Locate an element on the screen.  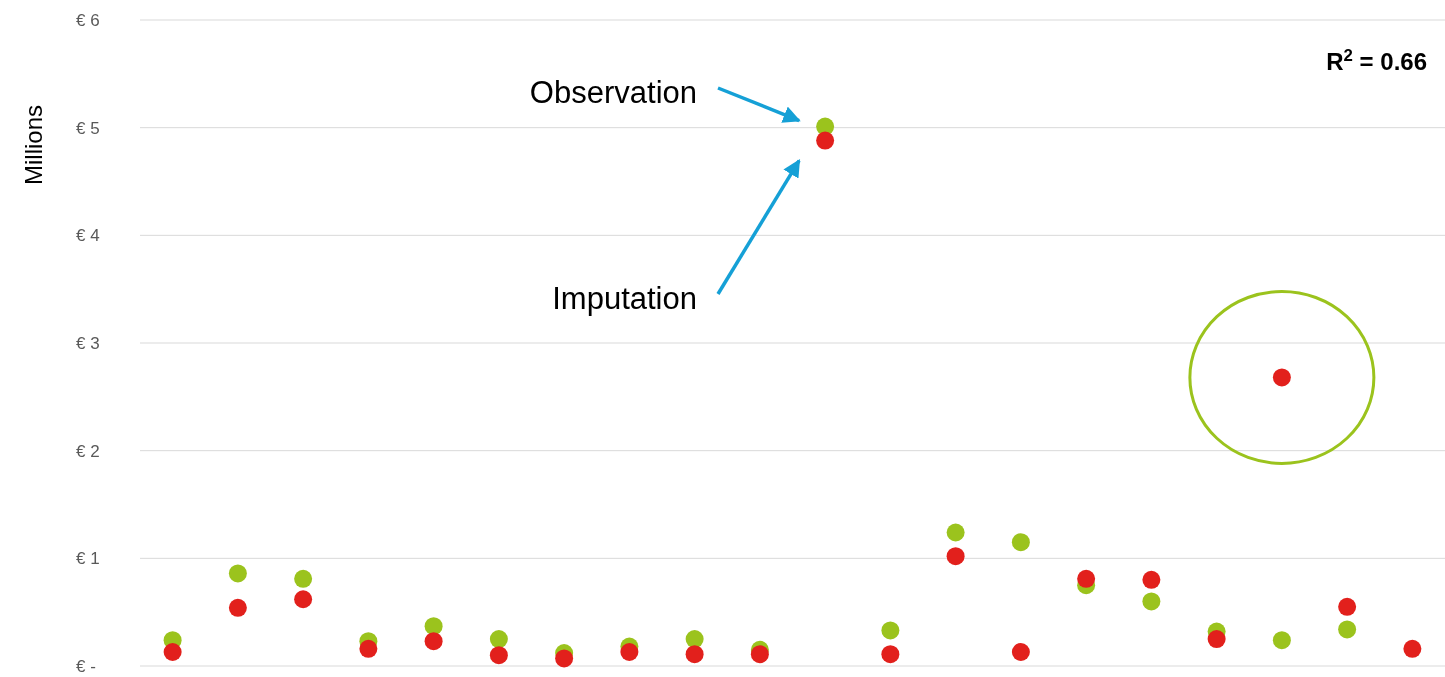
y-axis-title: Millions is located at coordinates (33, 145).